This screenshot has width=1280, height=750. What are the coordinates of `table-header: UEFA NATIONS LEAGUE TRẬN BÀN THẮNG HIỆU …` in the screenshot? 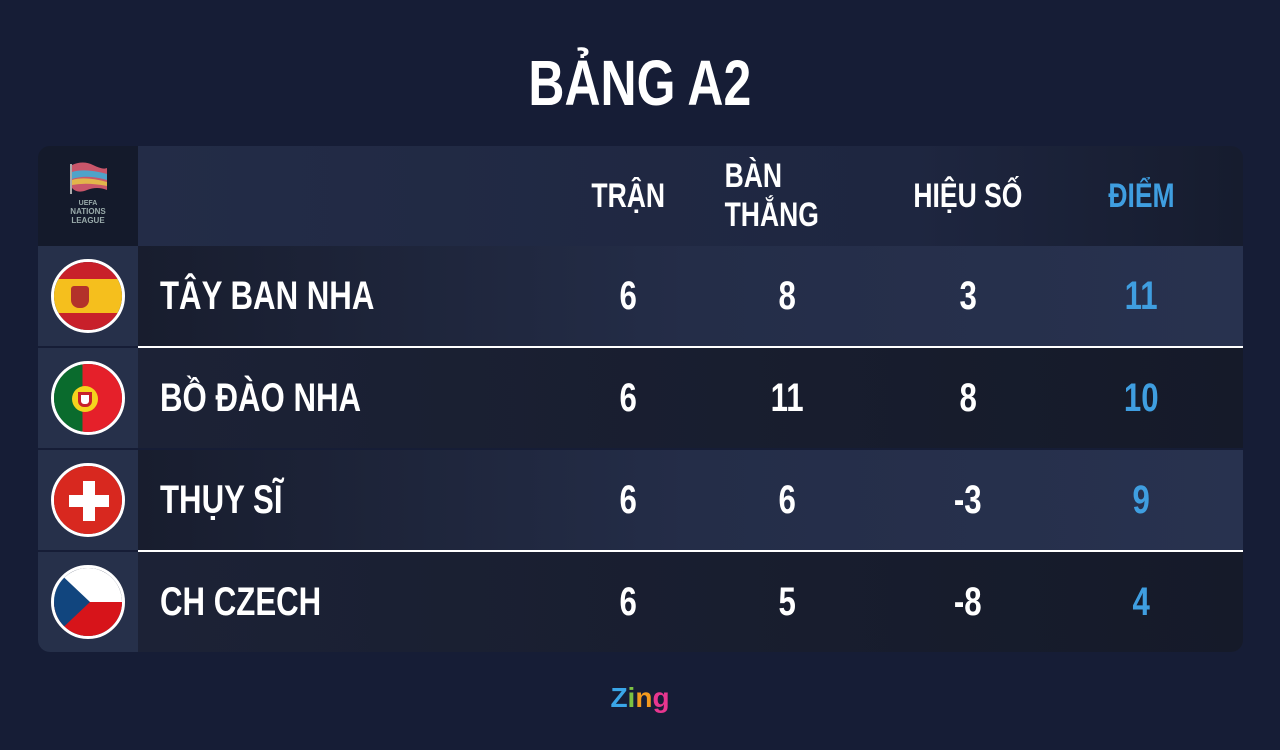 It's located at (640, 196).